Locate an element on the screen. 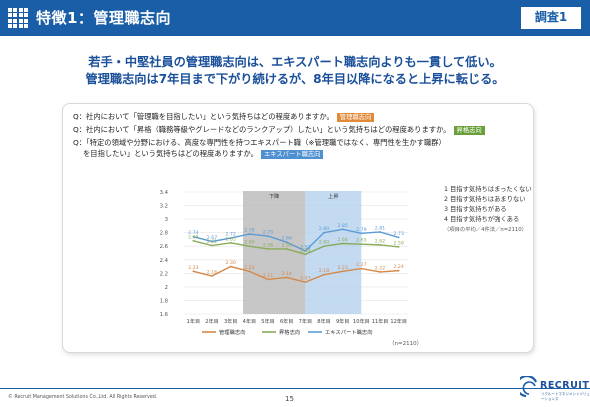 This screenshot has height=407, width=590. x-tick-label: 2年目 is located at coordinates (211, 321).